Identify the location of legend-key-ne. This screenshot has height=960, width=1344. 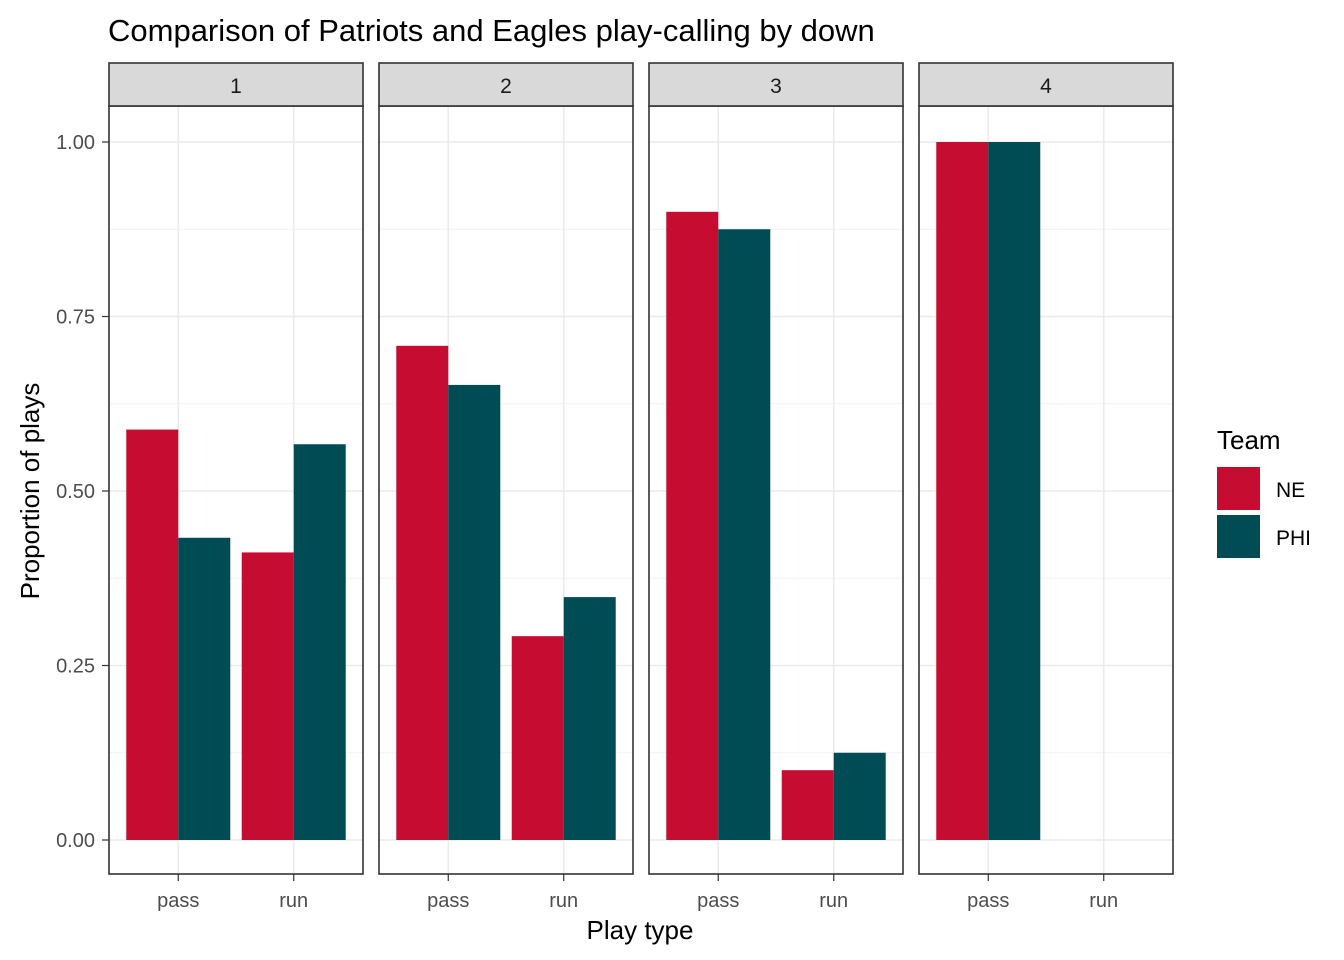
(1238, 488).